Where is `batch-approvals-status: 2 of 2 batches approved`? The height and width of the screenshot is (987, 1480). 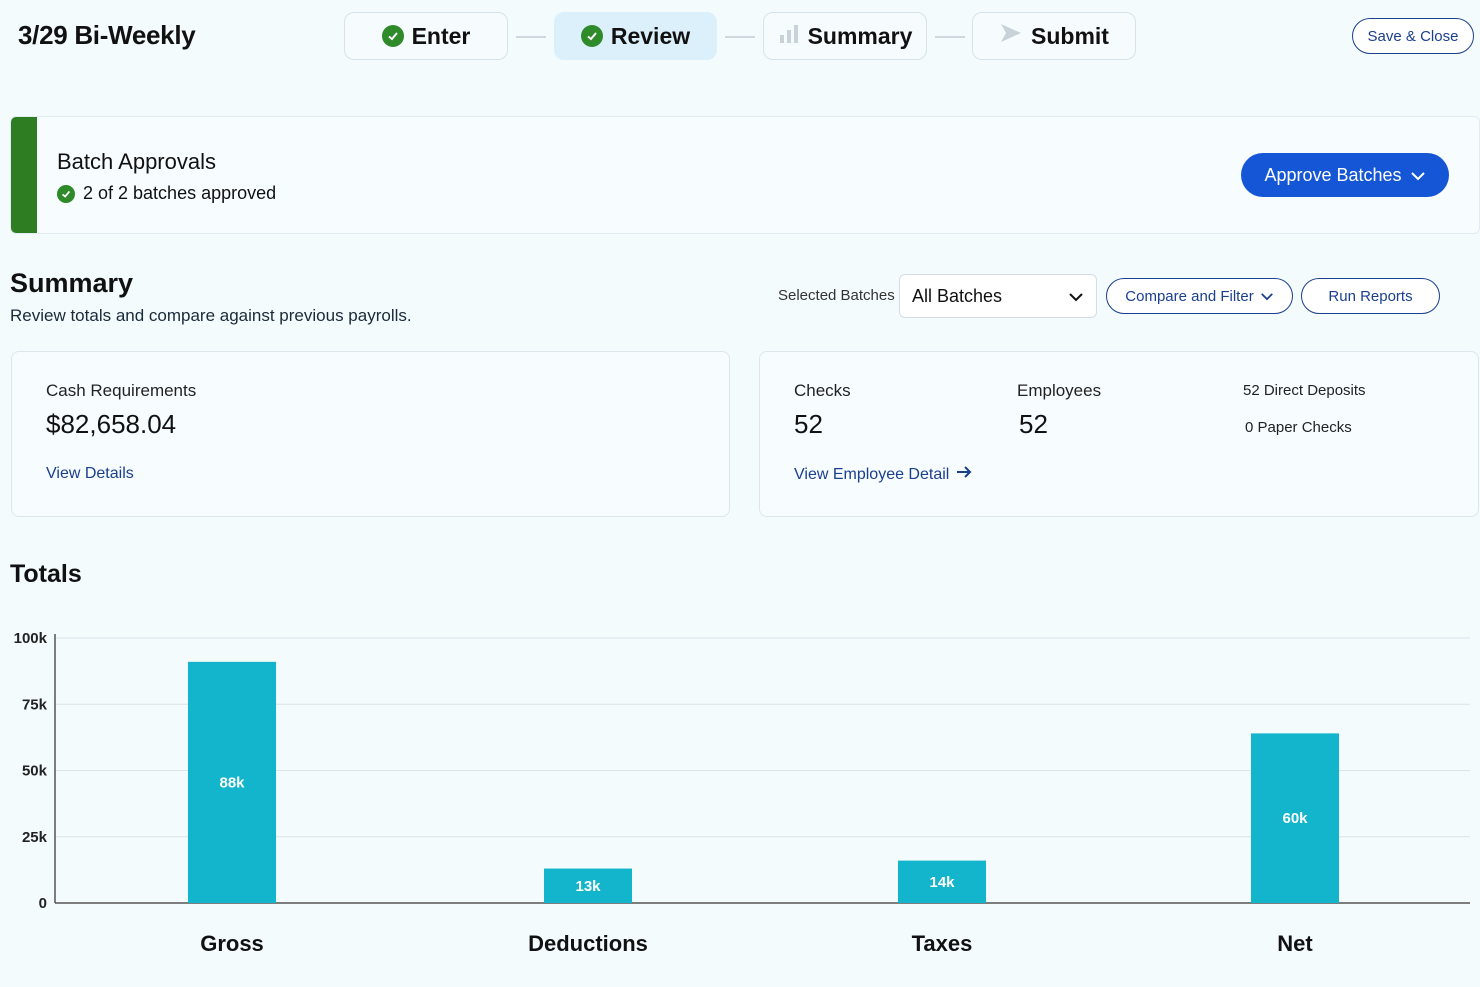 batch-approvals-status: 2 of 2 batches approved is located at coordinates (166, 193).